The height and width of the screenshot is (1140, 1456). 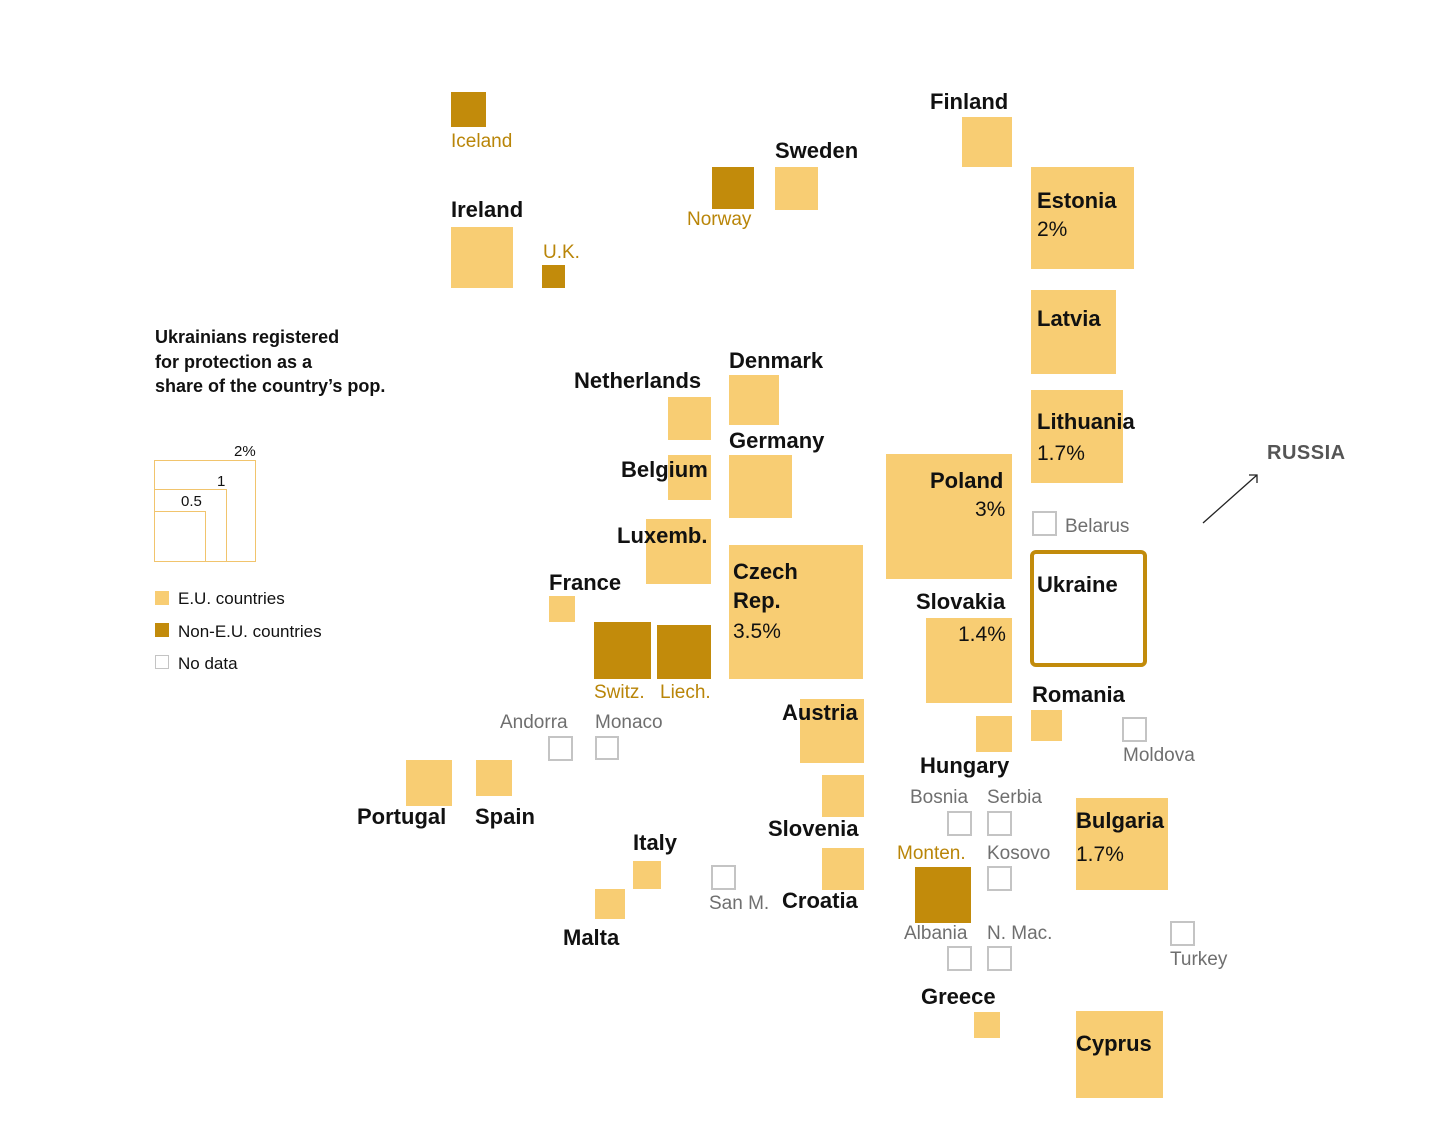 I want to click on country-label-cyprus: Cyprus, so click(x=1114, y=1043).